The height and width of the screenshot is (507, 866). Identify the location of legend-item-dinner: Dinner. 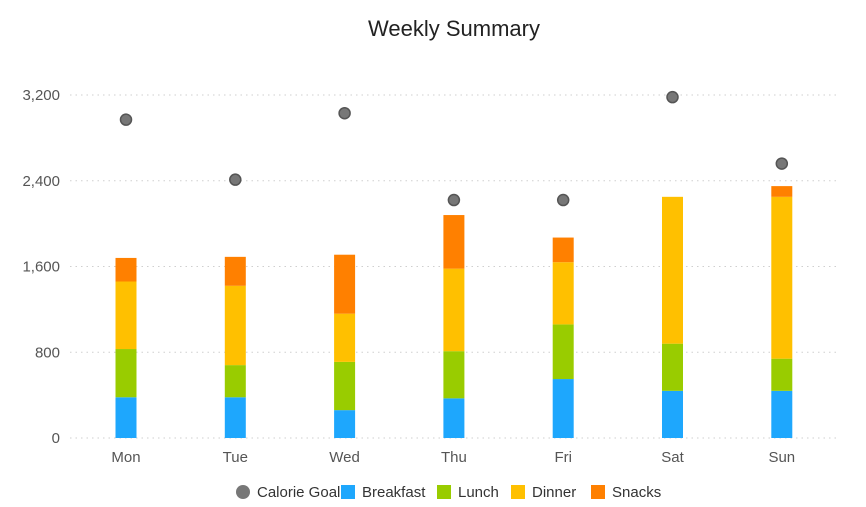
(543, 492).